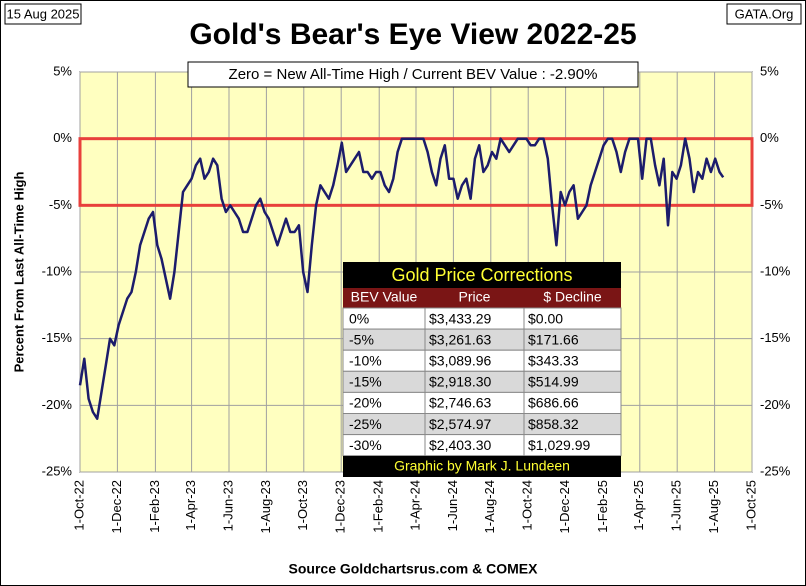  Describe the element at coordinates (527, 505) in the screenshot. I see `x-tick-label: 1-Oct-24` at that location.